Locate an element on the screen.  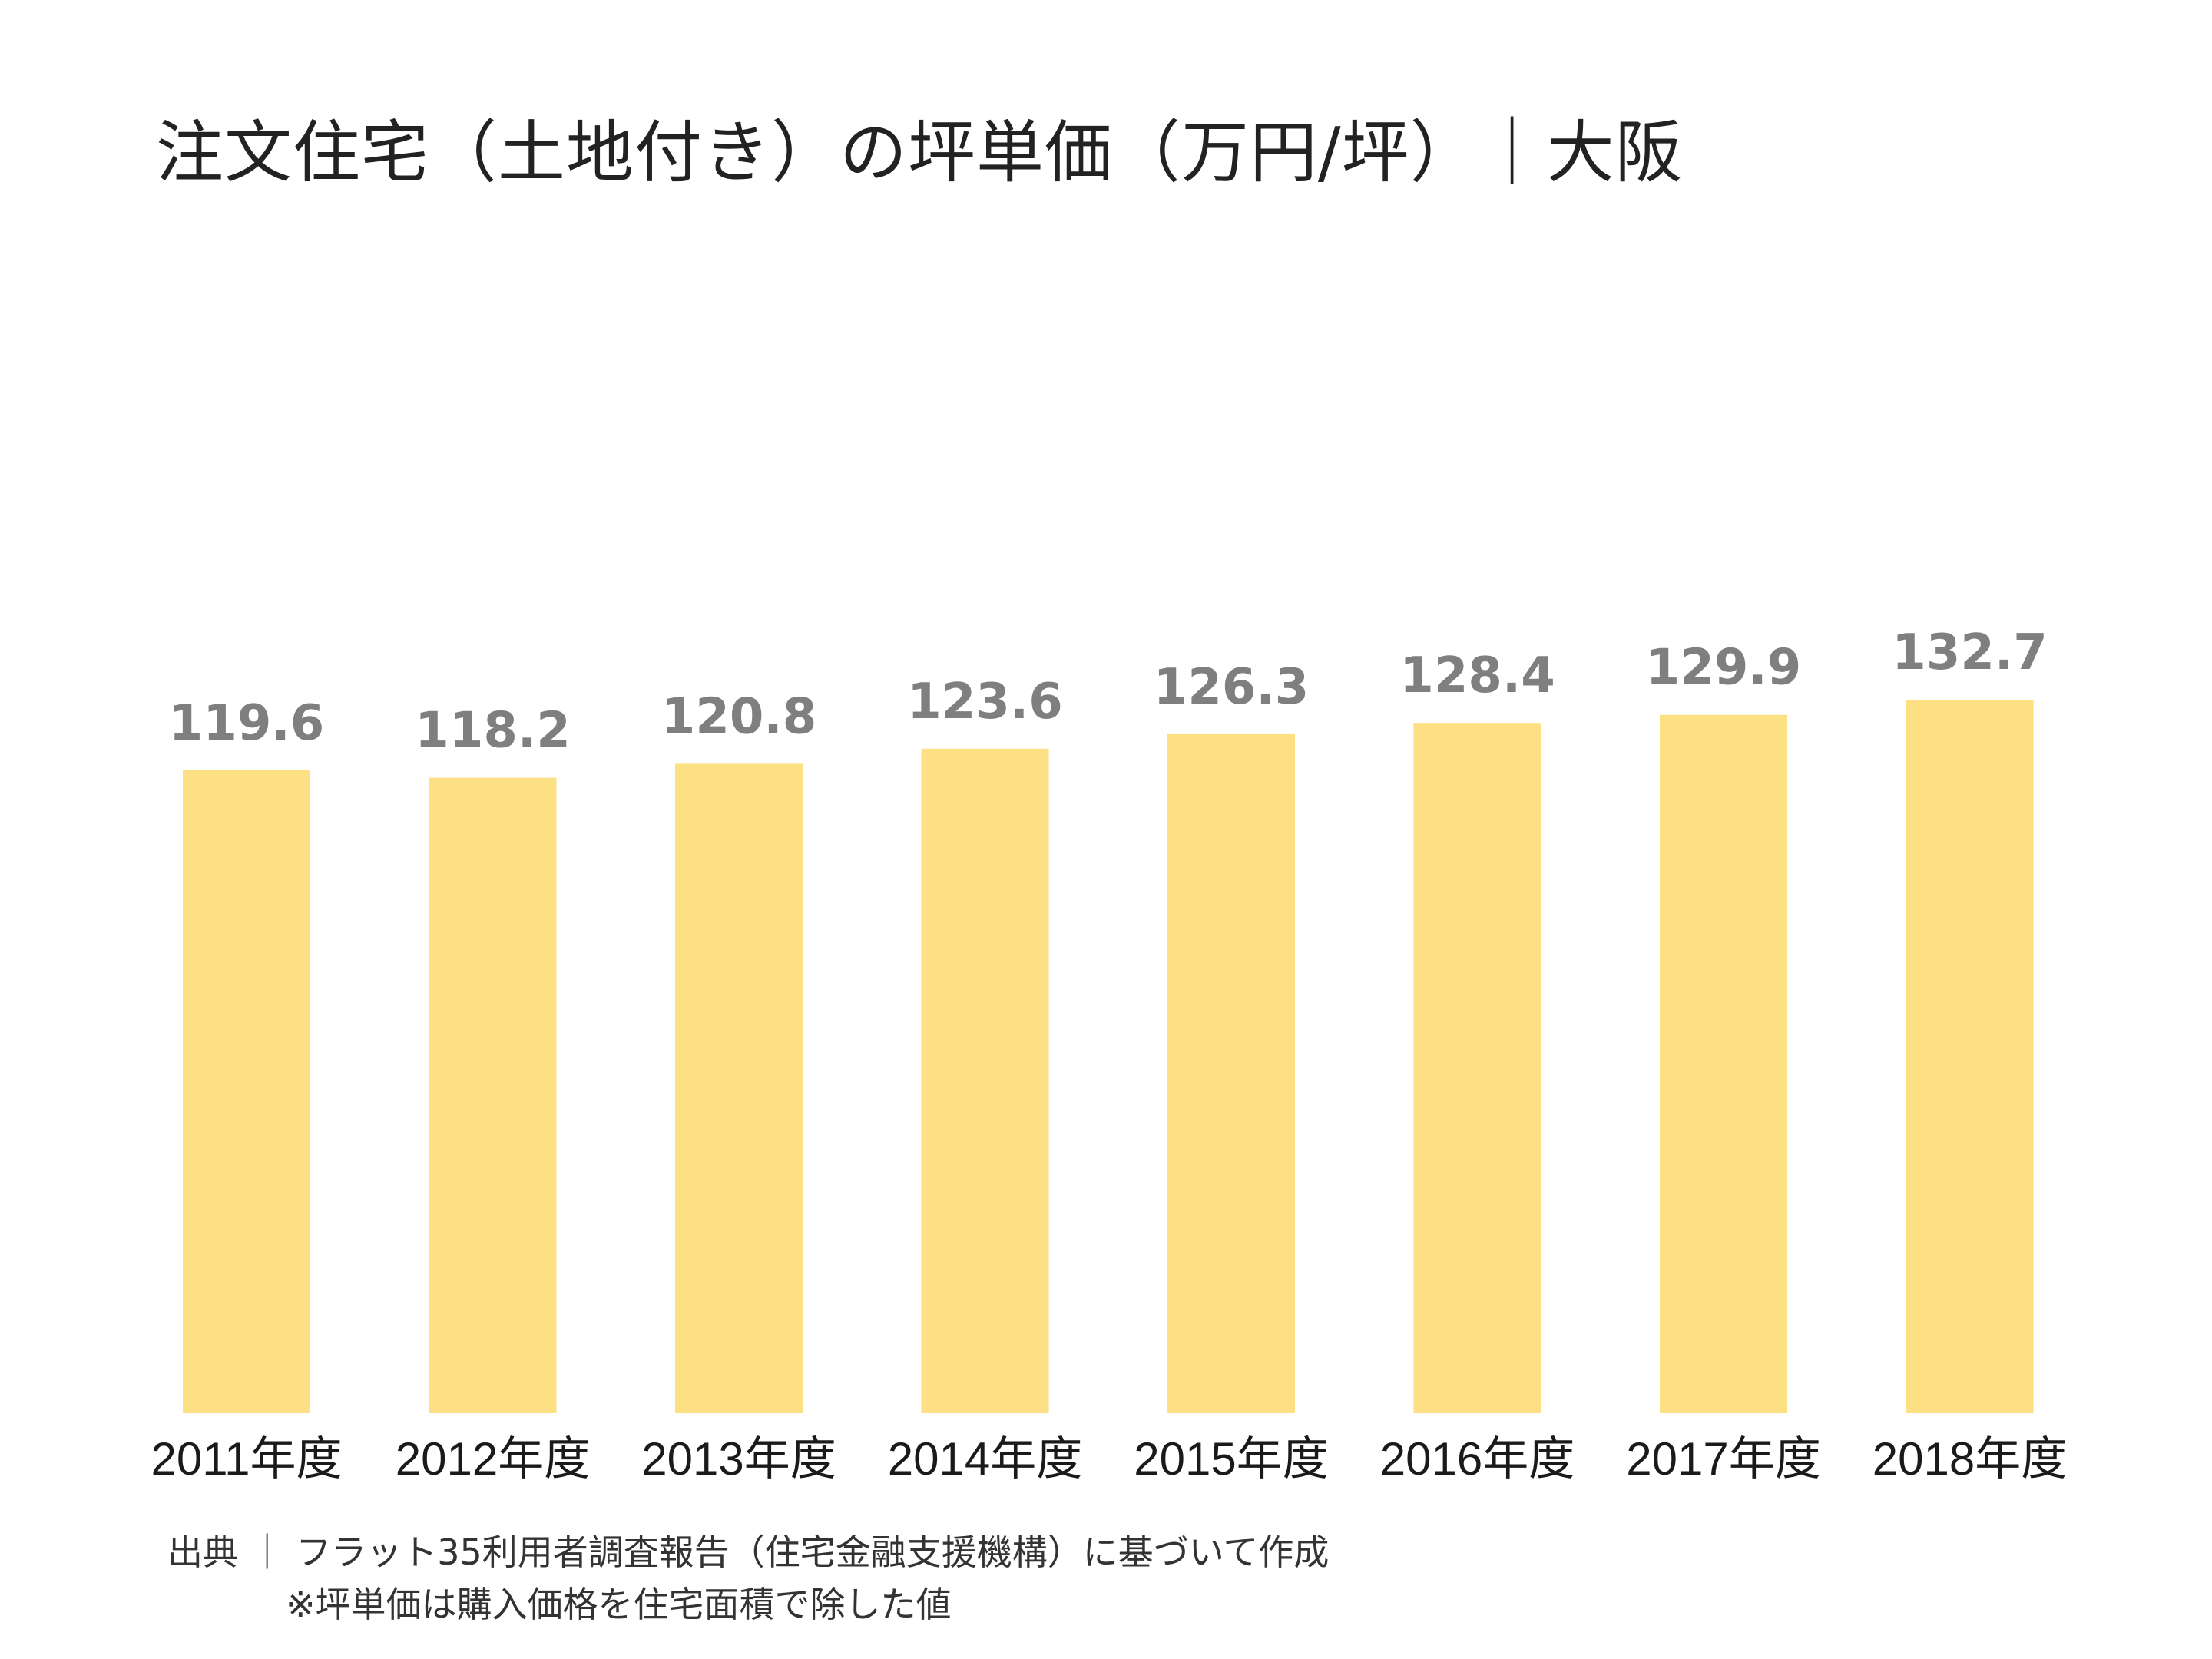
x-tick-label: 2018年度 is located at coordinates (1970, 1459).